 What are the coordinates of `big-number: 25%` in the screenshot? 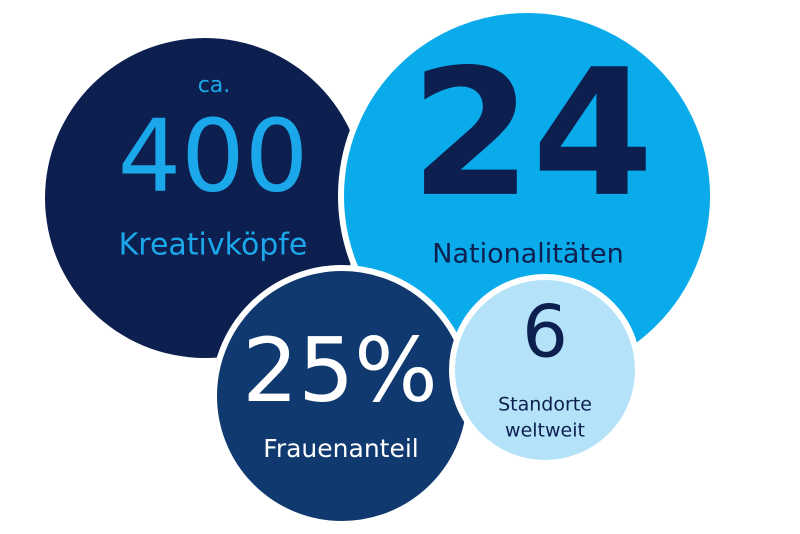 It's located at (340, 370).